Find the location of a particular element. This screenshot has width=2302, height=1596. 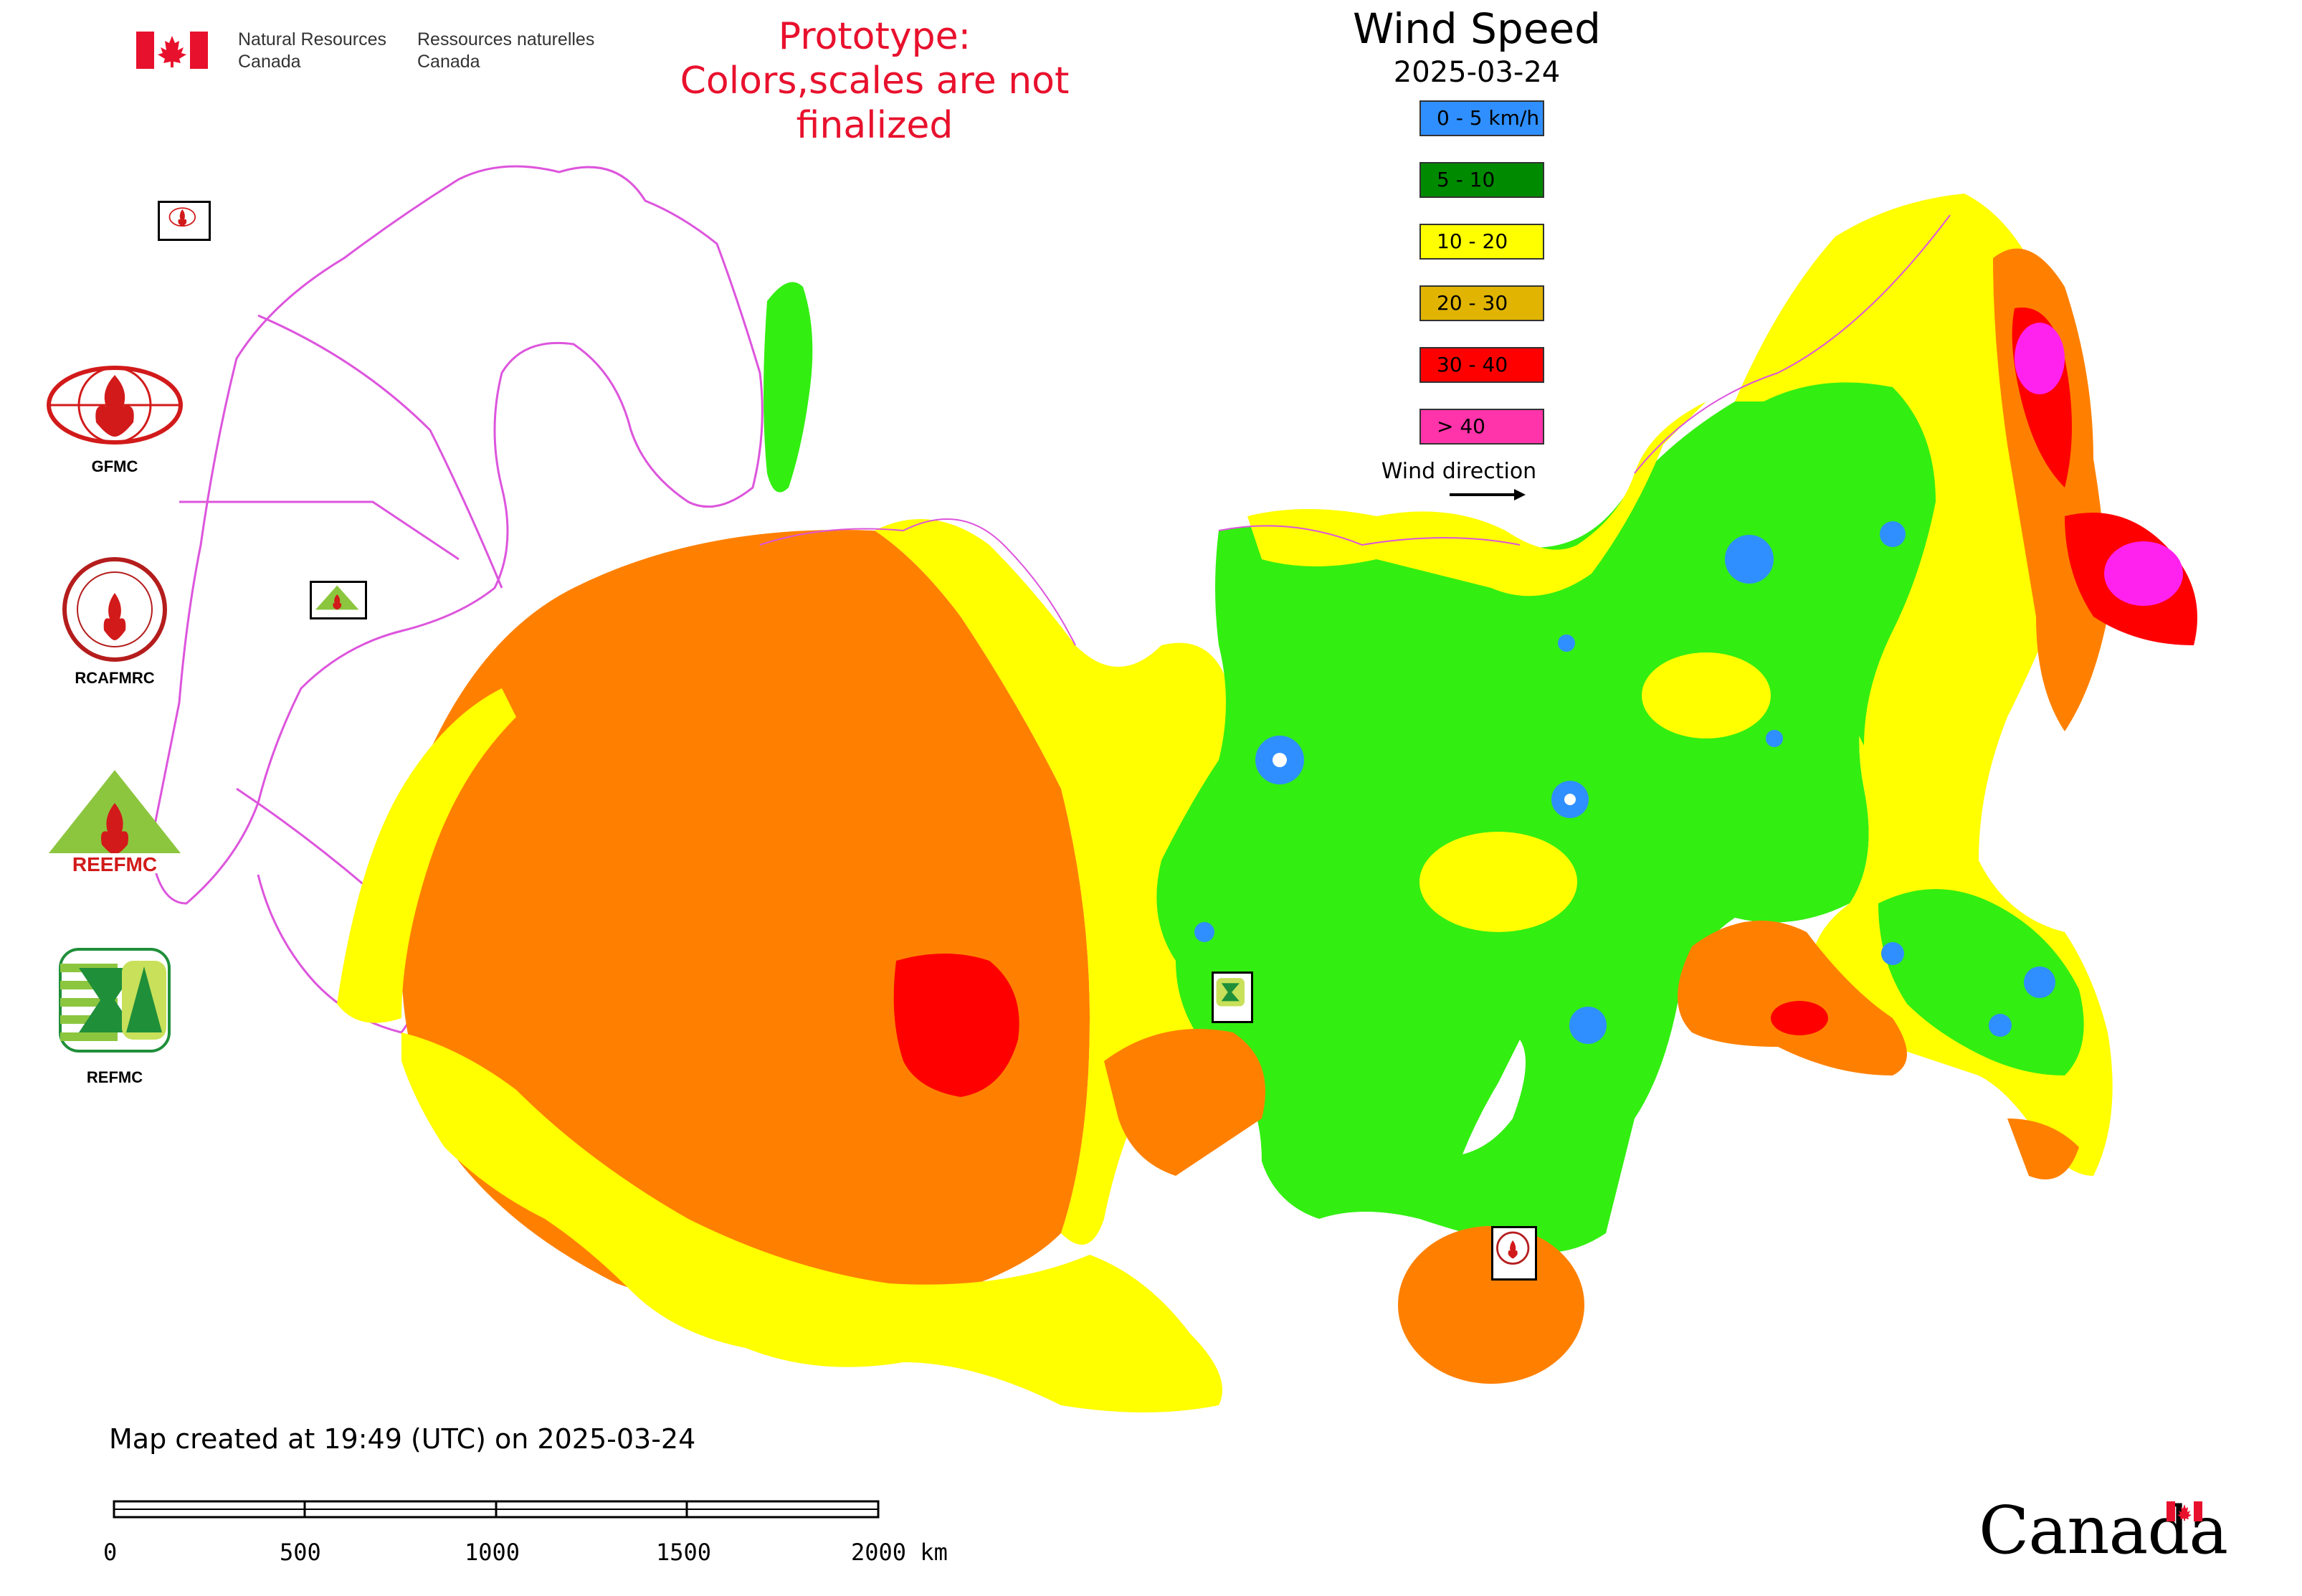

marker-rcafmrc-seal-icon is located at coordinates (1513, 1248).